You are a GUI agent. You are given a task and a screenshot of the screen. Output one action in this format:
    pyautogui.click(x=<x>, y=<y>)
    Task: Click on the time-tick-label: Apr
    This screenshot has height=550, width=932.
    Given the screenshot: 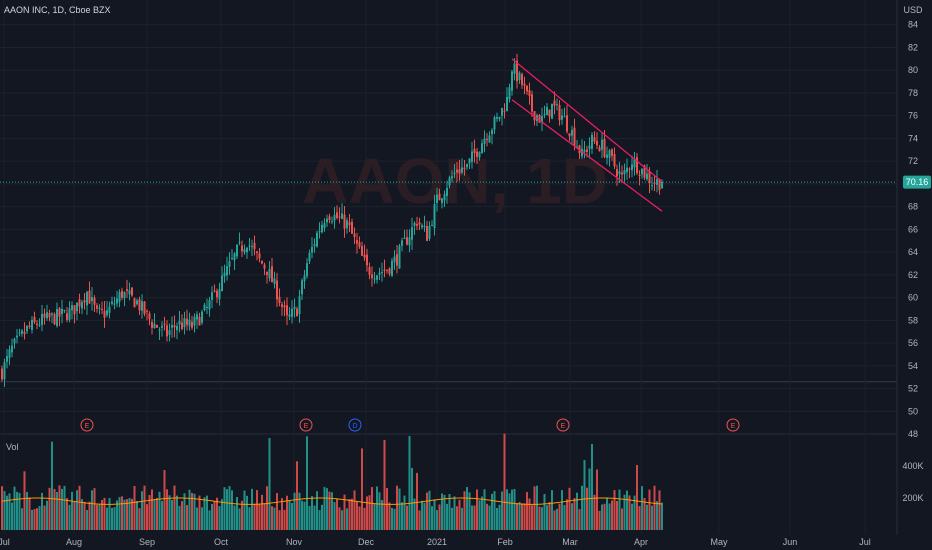 What is the action you would take?
    pyautogui.click(x=641, y=542)
    